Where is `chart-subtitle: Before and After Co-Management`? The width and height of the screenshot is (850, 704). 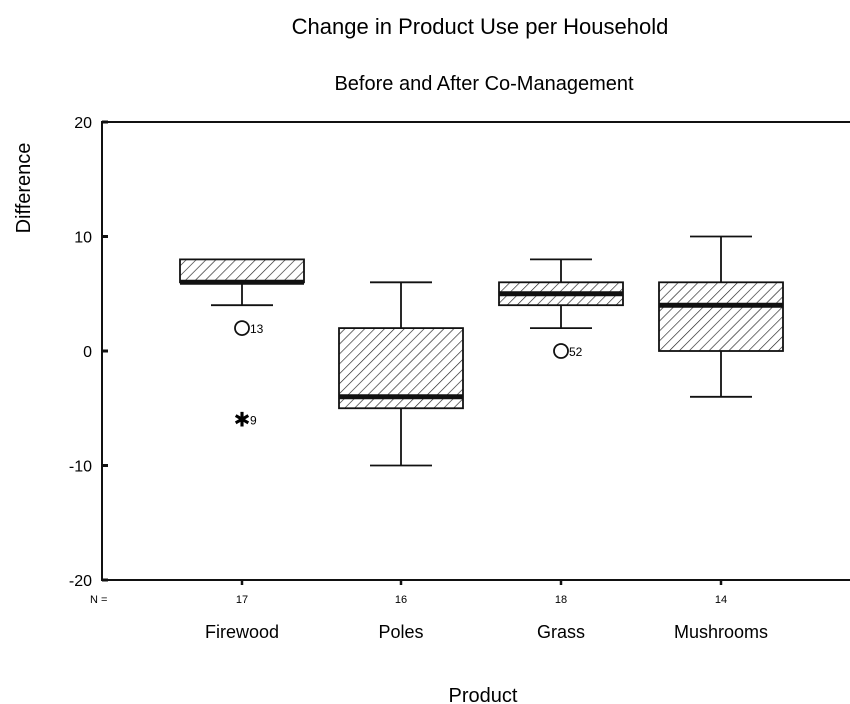
chart-subtitle: Before and After Co-Management is located at coordinates (484, 84).